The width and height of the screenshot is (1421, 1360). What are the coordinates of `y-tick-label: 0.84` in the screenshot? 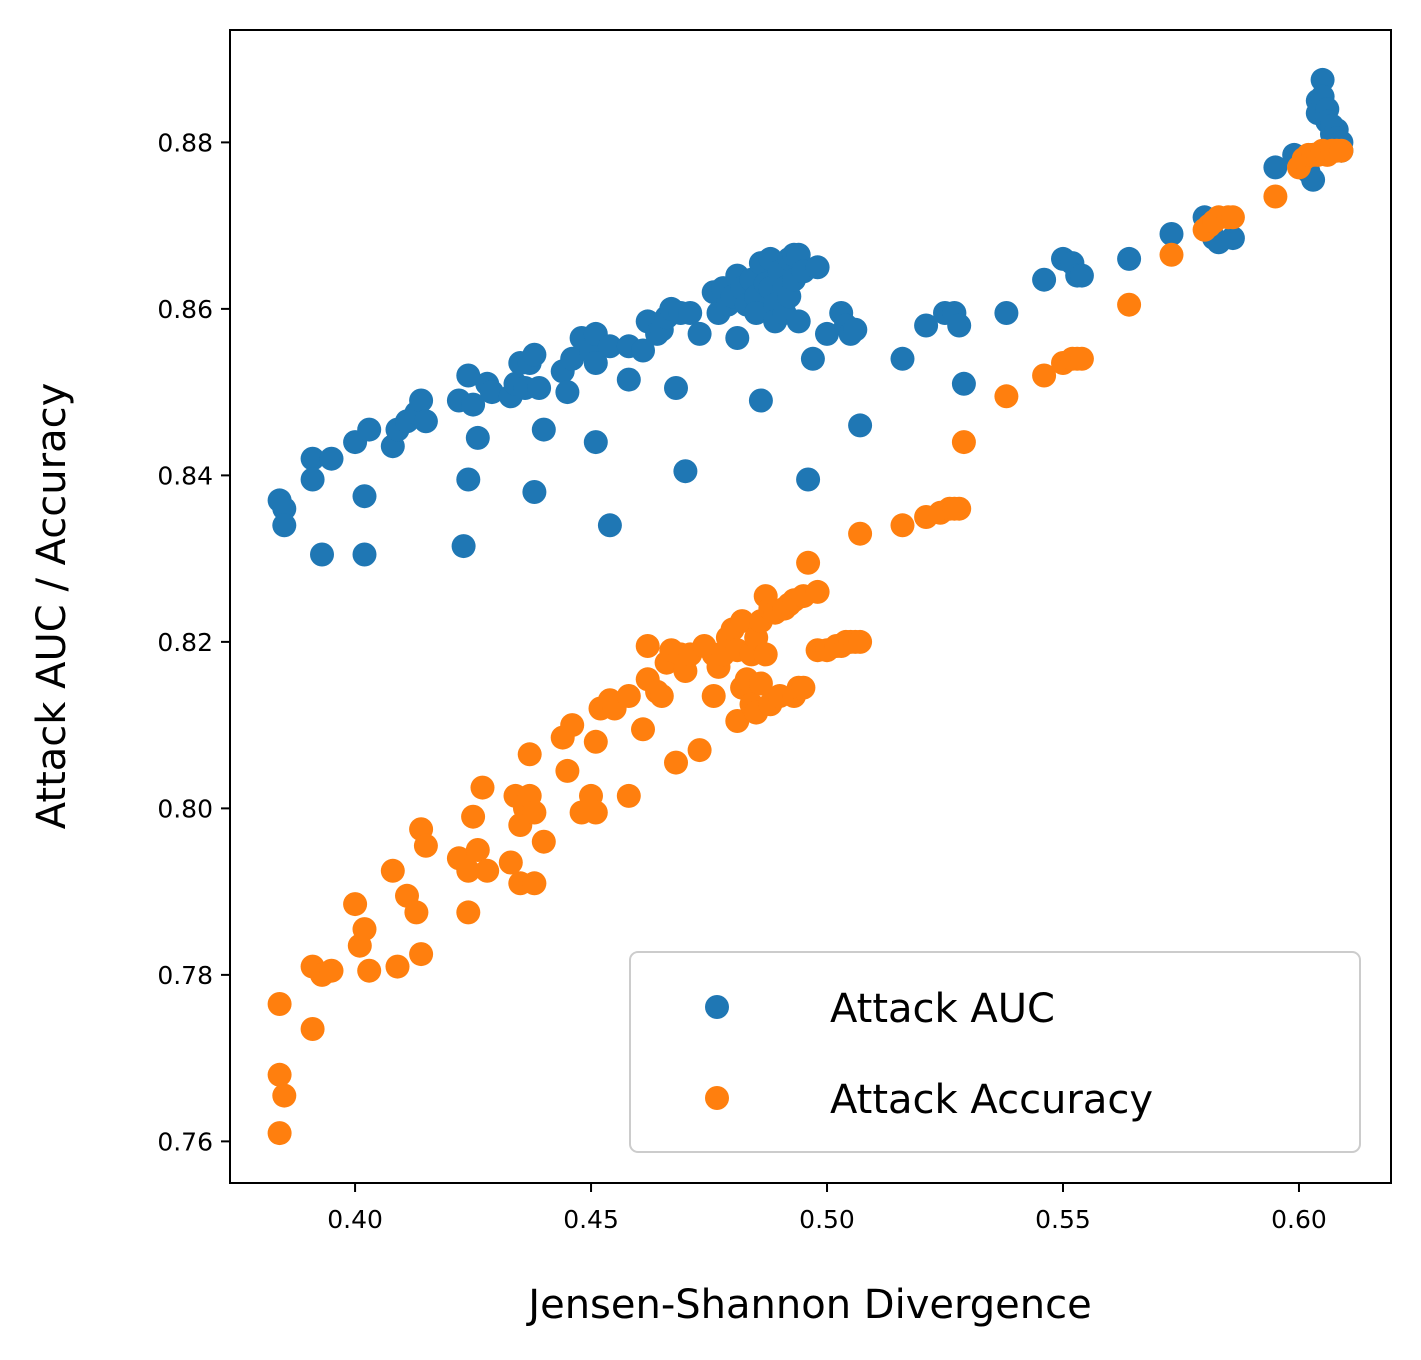 It's located at (185, 475).